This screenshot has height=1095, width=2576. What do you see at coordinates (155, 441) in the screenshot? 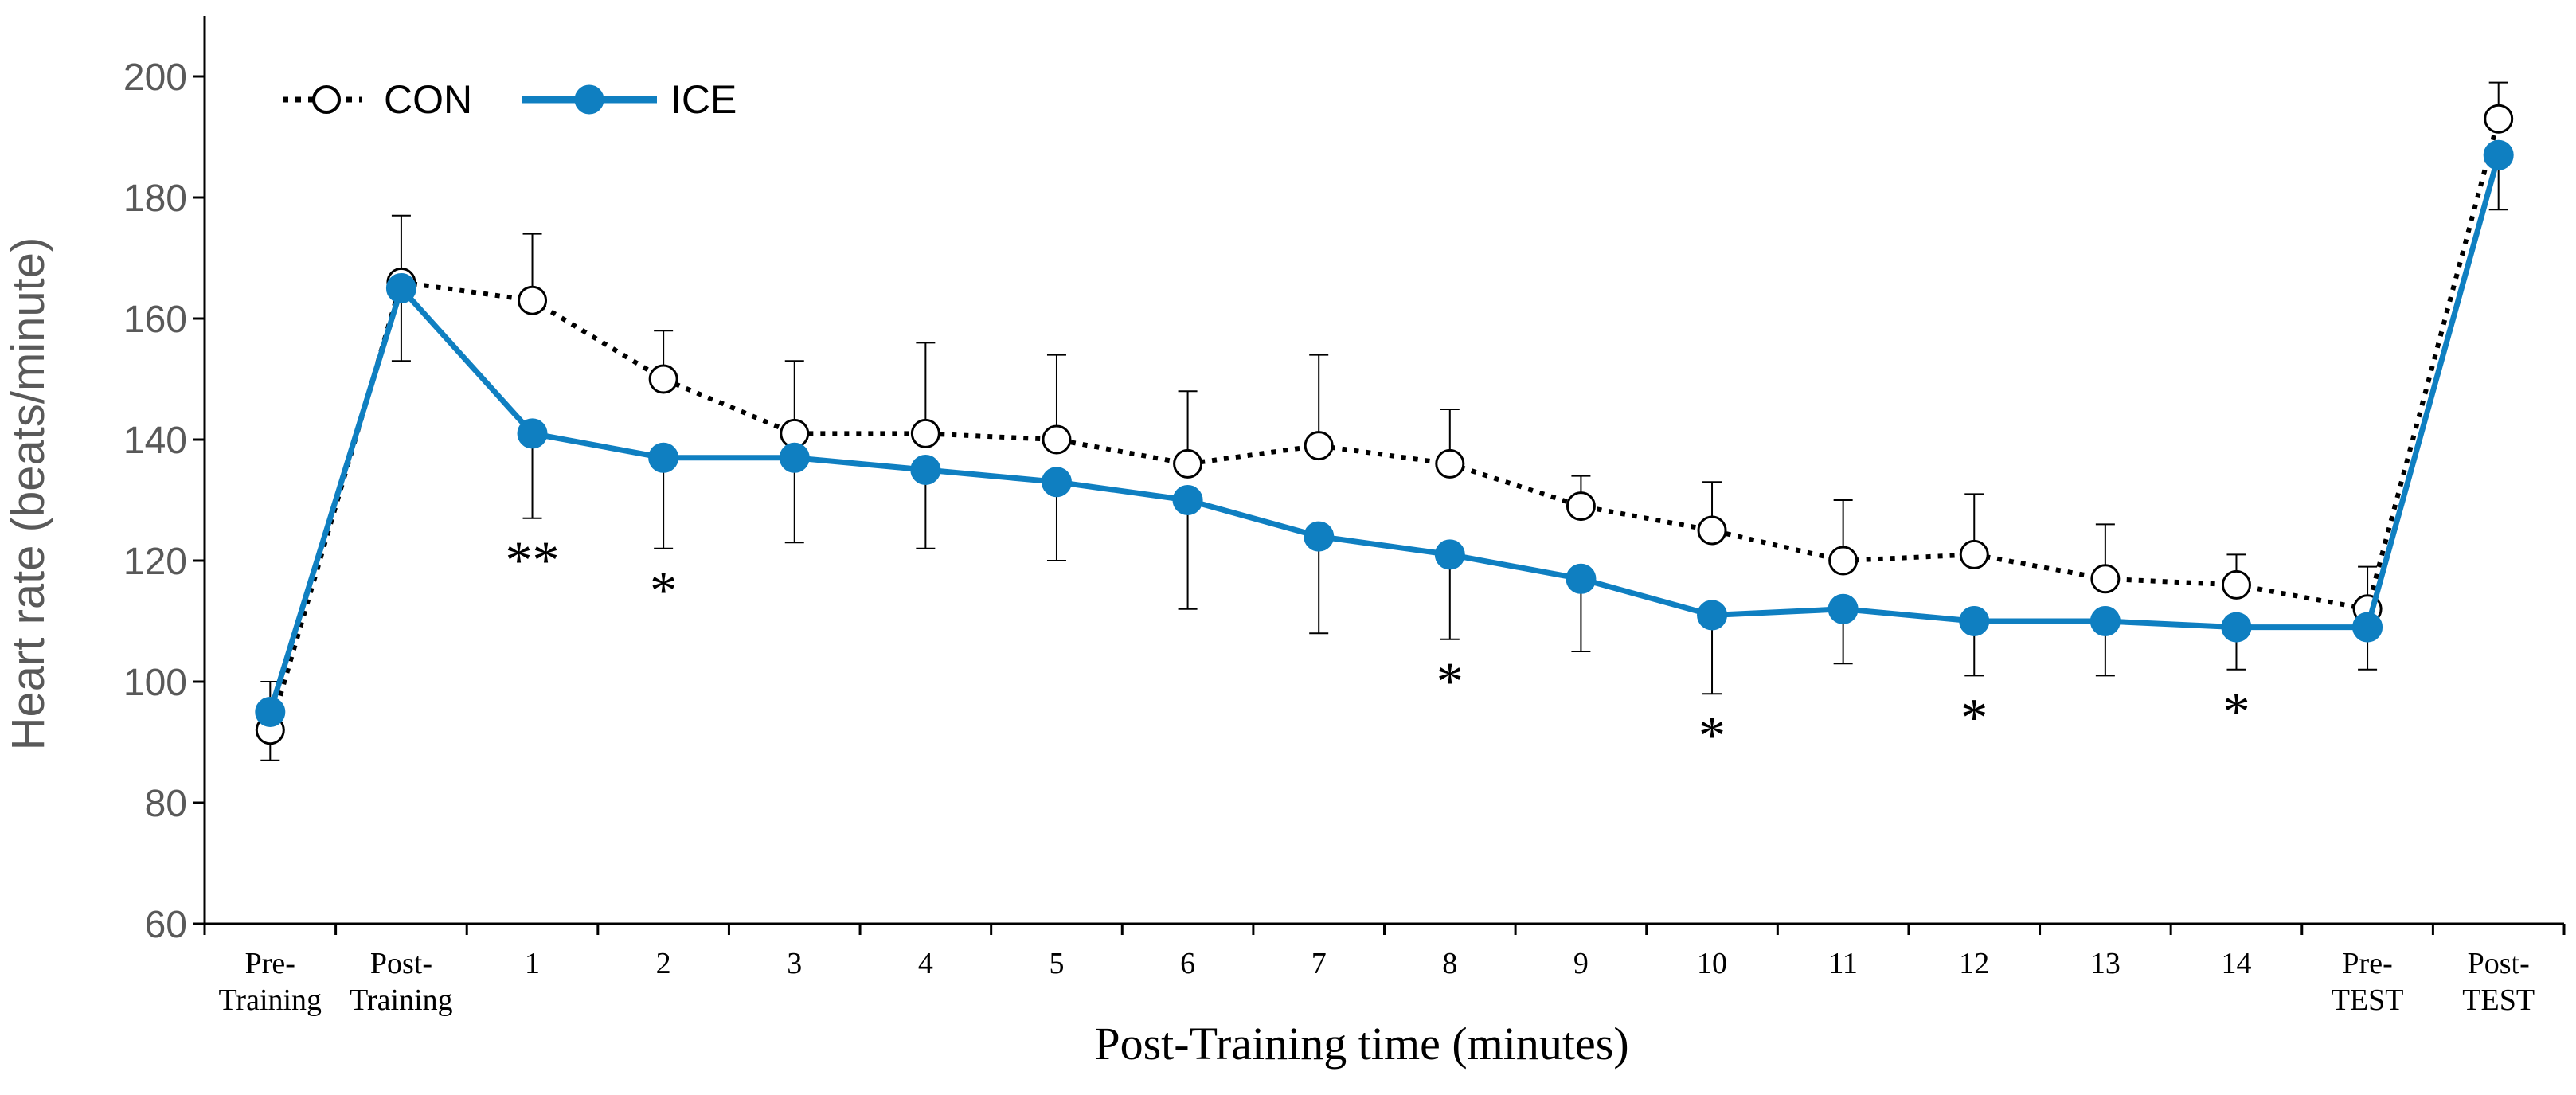
I see `y-tick-label: 140` at bounding box center [155, 441].